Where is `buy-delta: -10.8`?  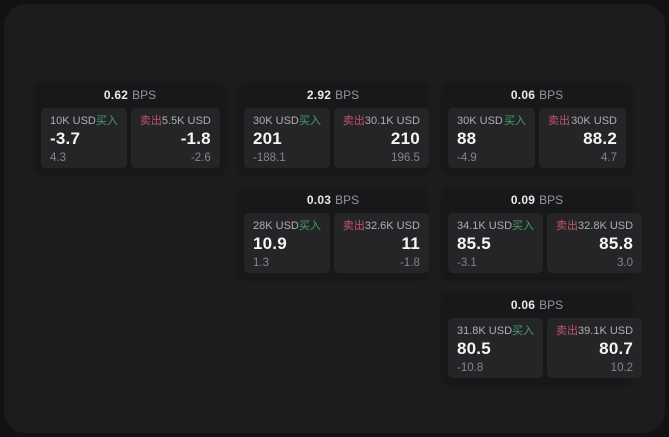 buy-delta: -10.8 is located at coordinates (470, 368).